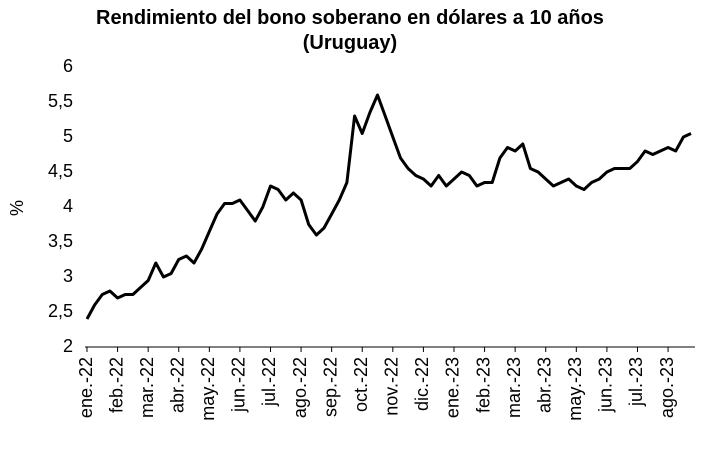 The image size is (714, 449). I want to click on x-tick-label: jul.-23, so click(636, 382).